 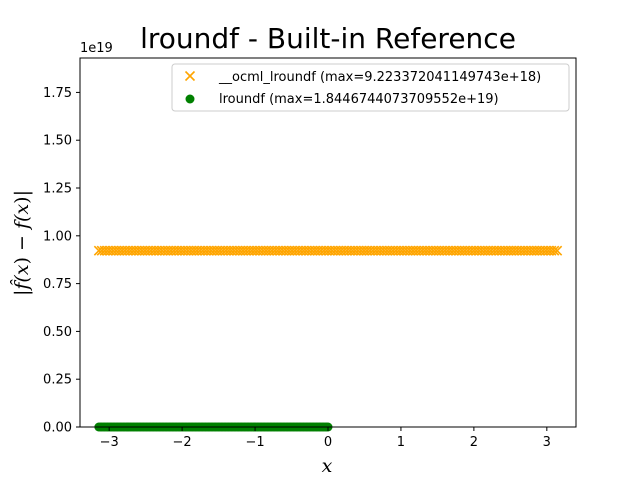 What do you see at coordinates (61, 261) in the screenshot?
I see `y-axis-ticks: 0.00 0.25 0.50 0.75 1.00 1.25 1.50 1.75` at bounding box center [61, 261].